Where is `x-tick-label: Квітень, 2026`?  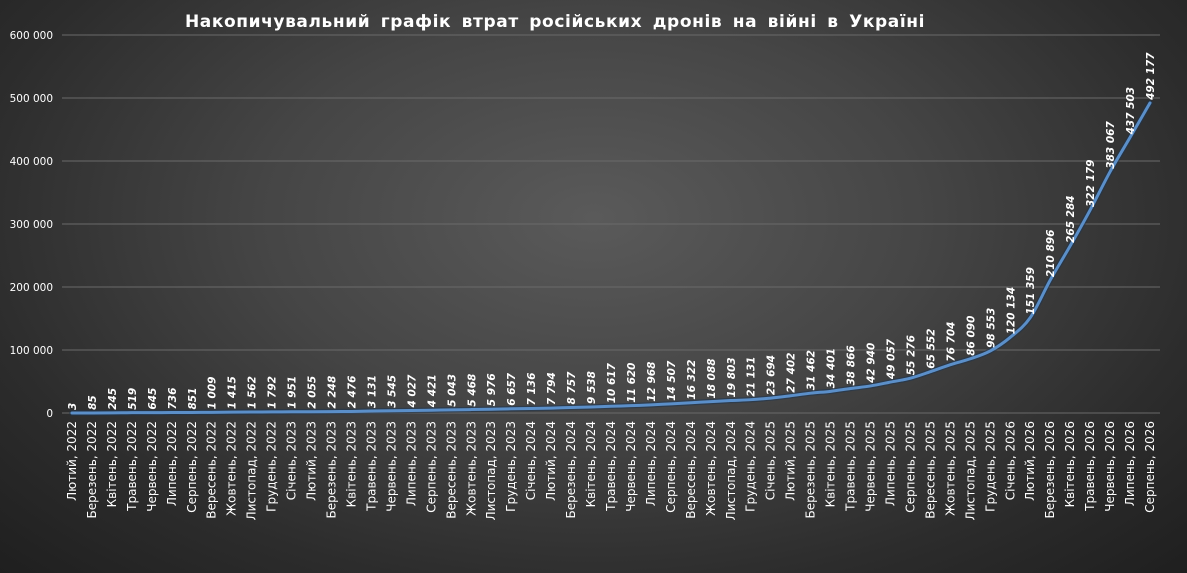 x-tick-label: Квітень, 2026 is located at coordinates (1070, 464).